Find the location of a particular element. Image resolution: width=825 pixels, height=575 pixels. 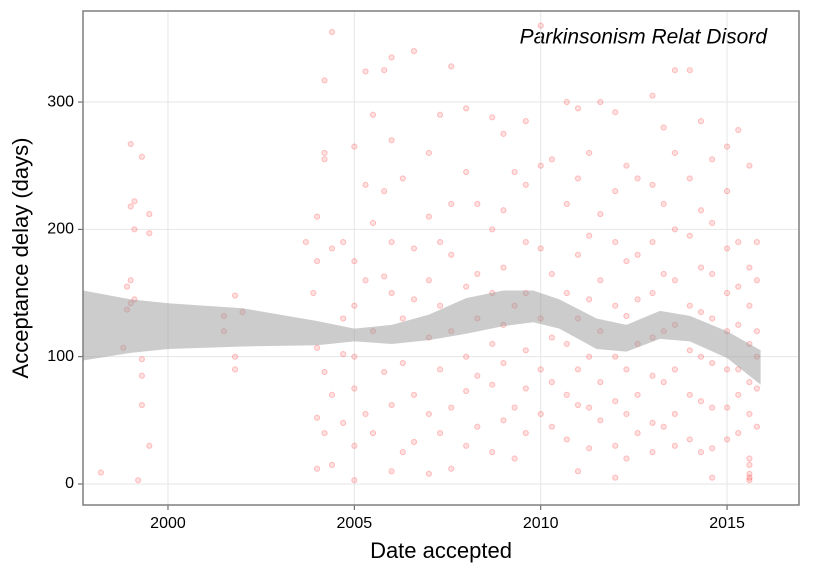

x-tick-label: 2015 is located at coordinates (727, 523).